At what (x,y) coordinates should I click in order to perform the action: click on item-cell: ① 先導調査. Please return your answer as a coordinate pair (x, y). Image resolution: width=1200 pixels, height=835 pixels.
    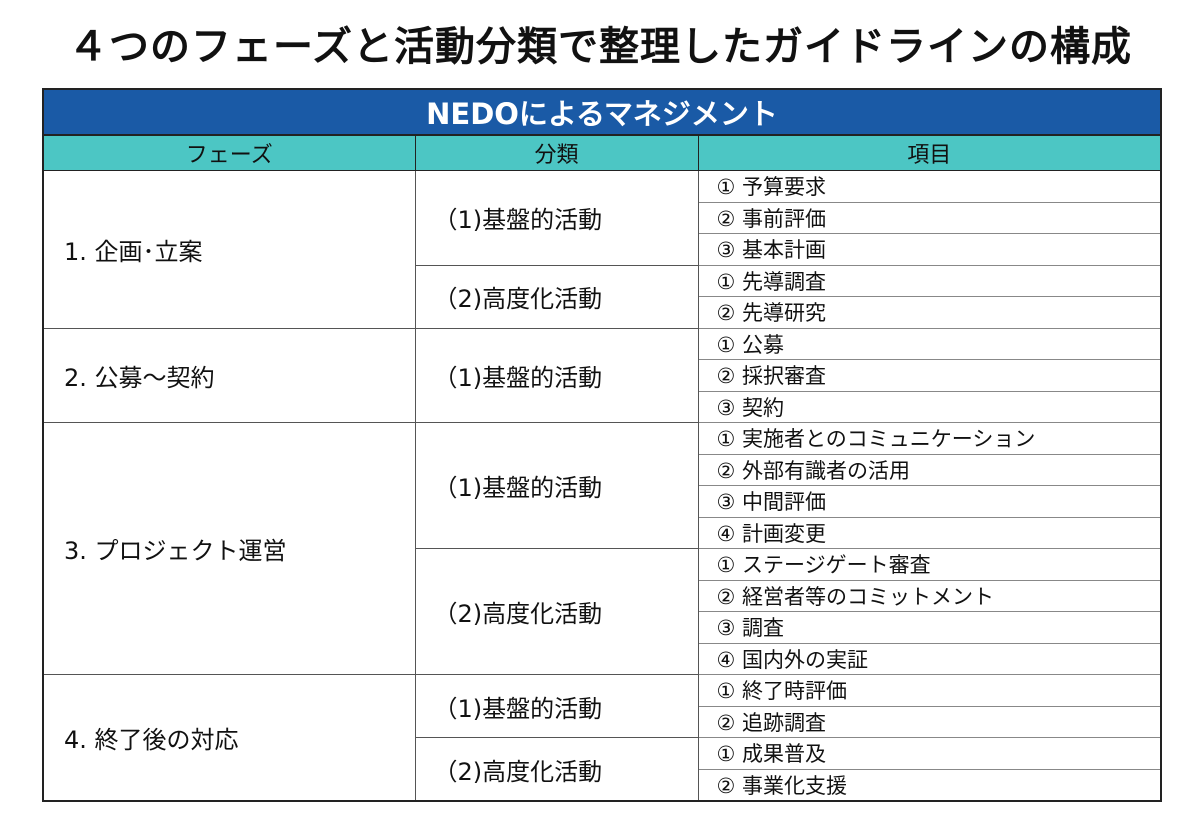
    Looking at the image, I should click on (929, 280).